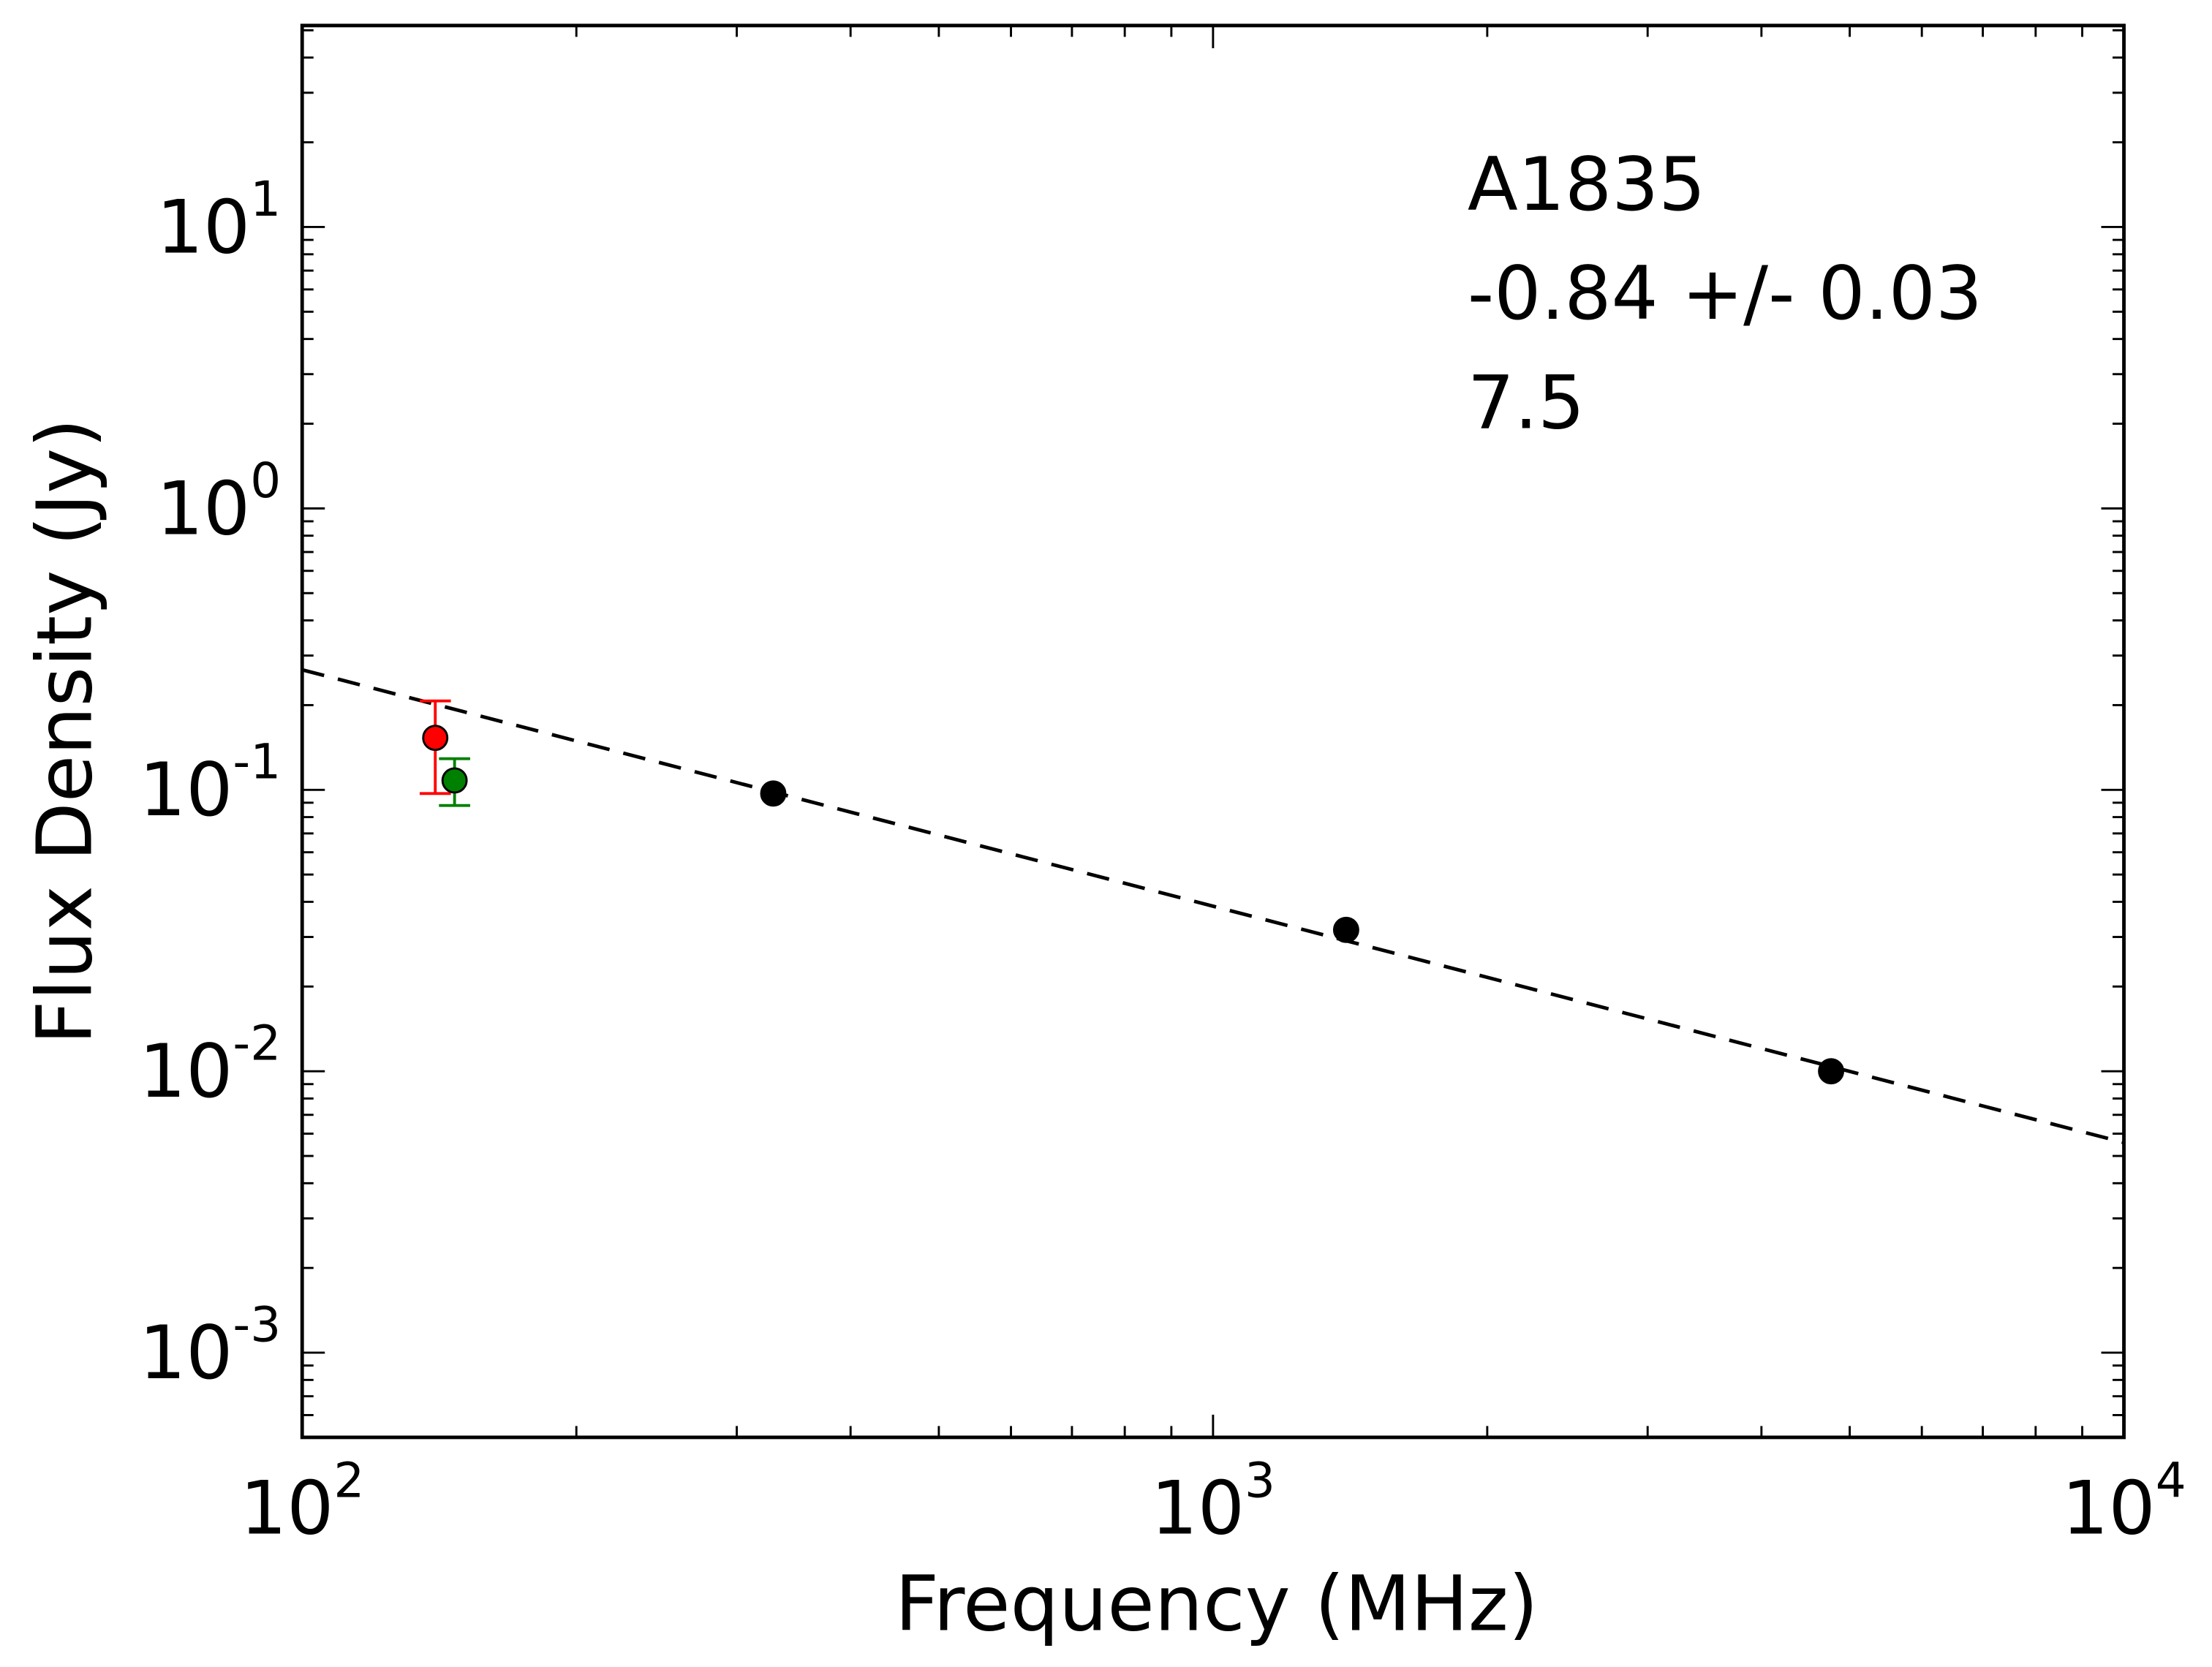  I want to click on y-tick-label: 10⁻¹, so click(210, 783).